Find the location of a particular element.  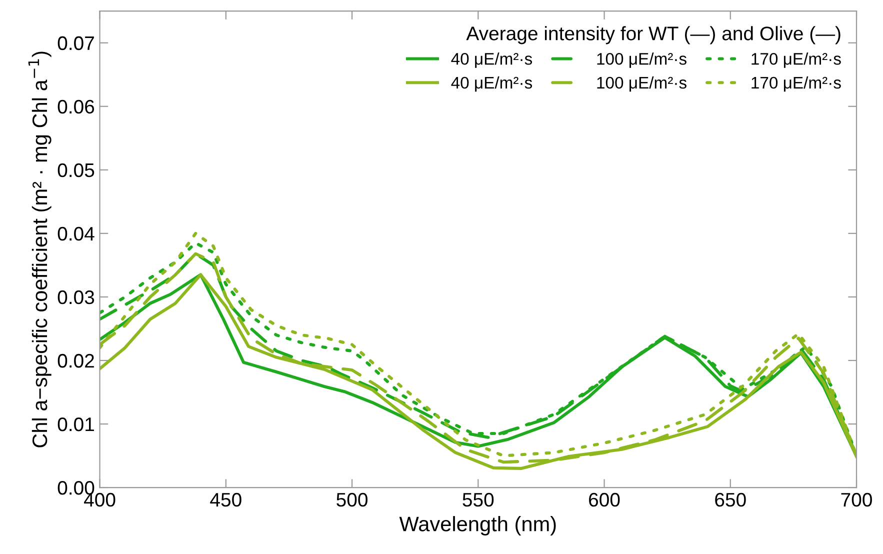

y-tick-label: 0.00 is located at coordinates (76, 487).